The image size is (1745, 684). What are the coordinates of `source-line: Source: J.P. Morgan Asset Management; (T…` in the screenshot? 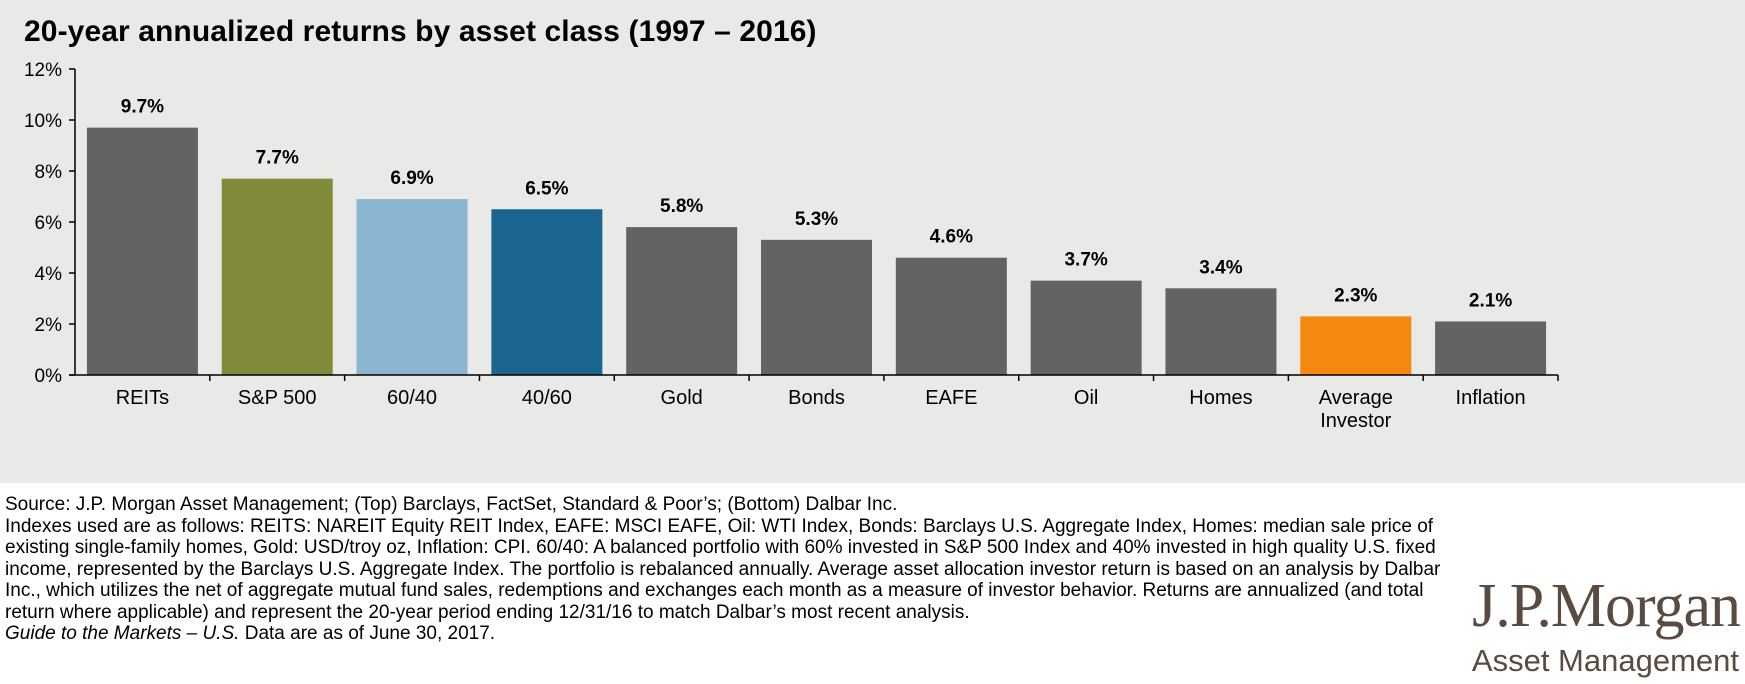 It's located at (451, 504).